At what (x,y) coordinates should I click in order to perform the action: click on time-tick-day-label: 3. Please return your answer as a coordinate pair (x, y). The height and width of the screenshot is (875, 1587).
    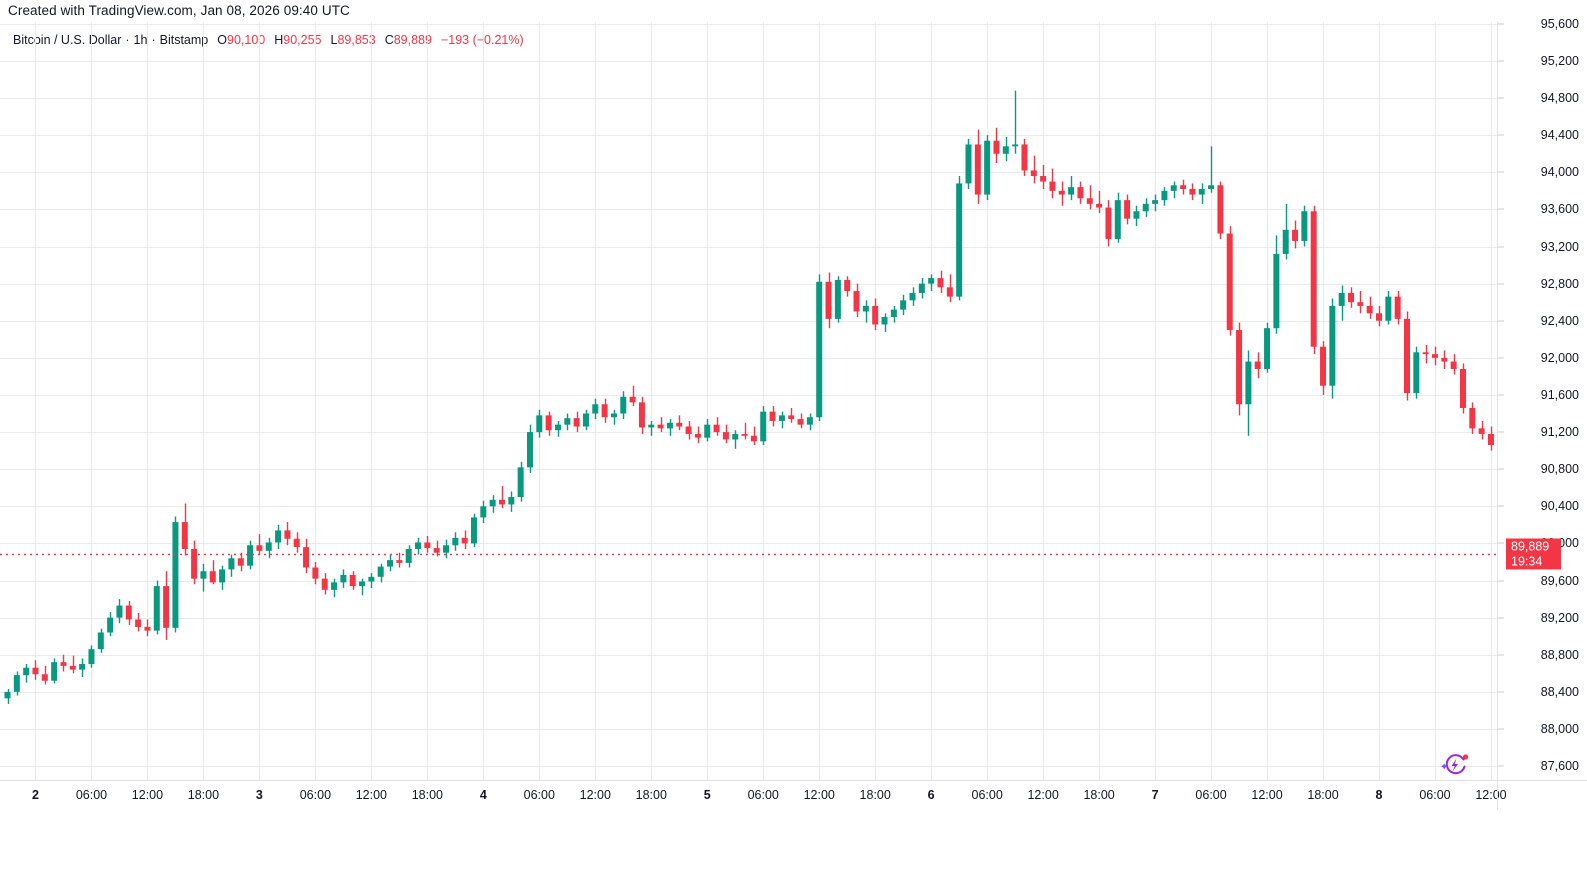
    Looking at the image, I should click on (259, 795).